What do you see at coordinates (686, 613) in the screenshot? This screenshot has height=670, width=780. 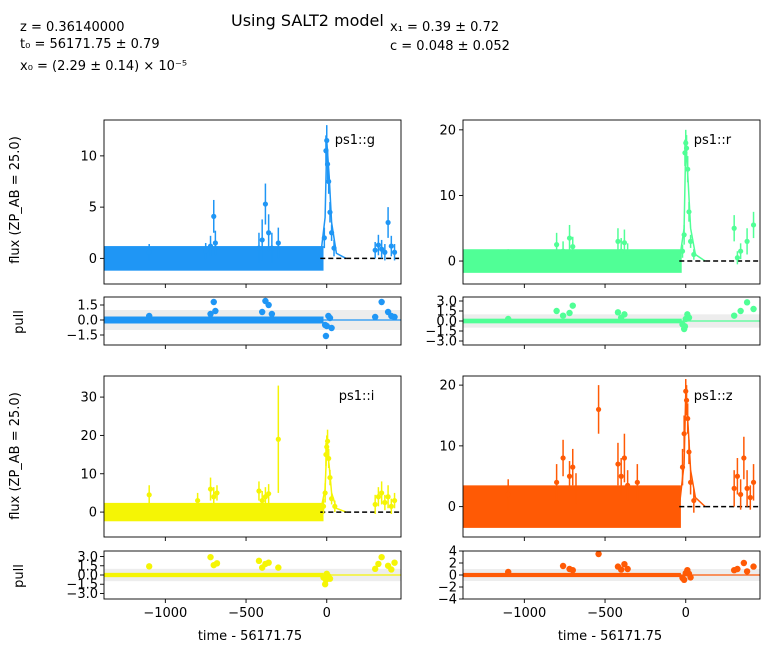 I see `xtick-label: 0` at bounding box center [686, 613].